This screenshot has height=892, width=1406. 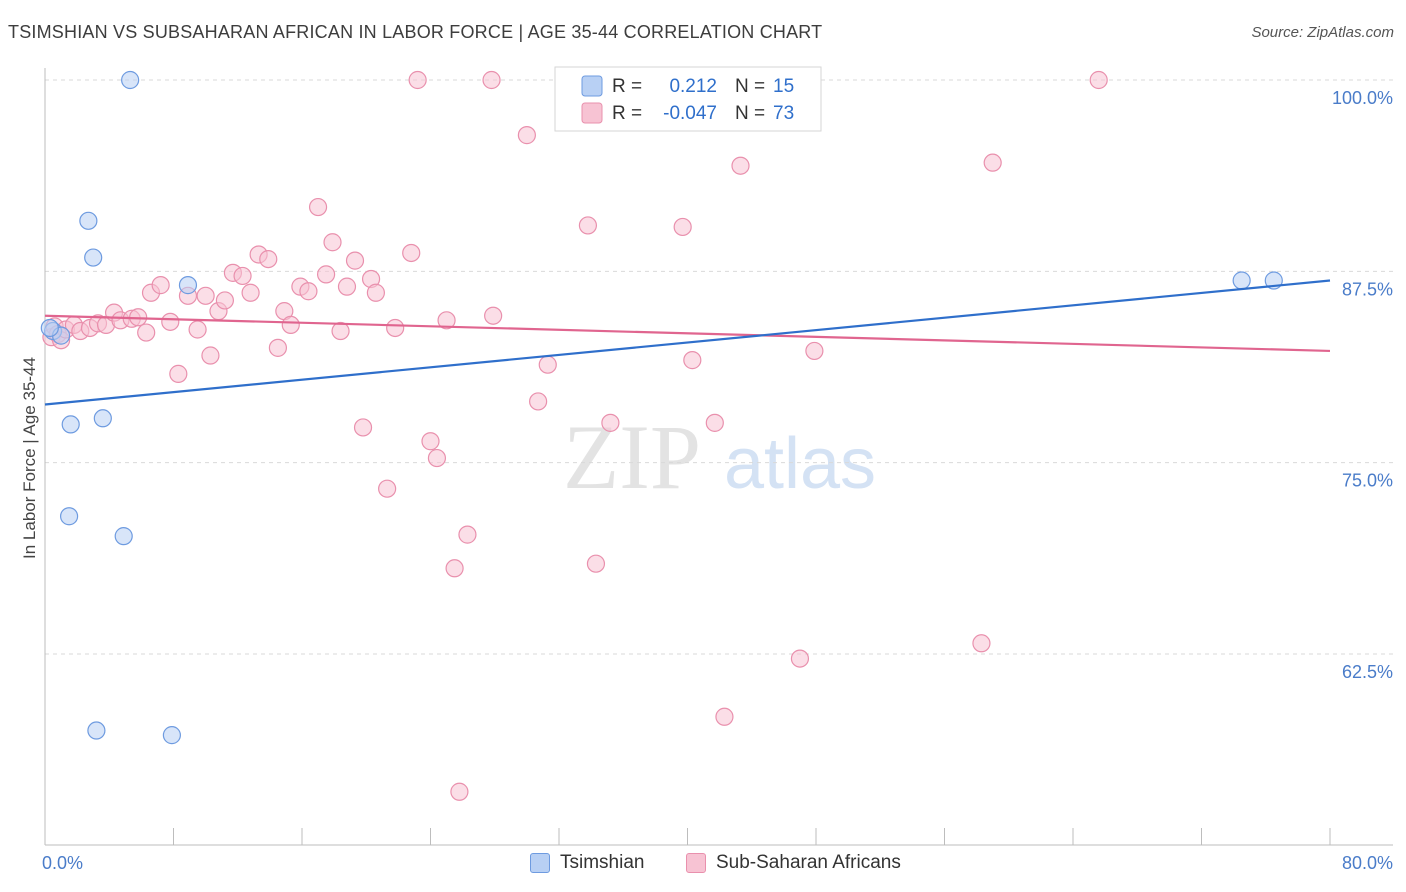 What do you see at coordinates (29, 458) in the screenshot?
I see `y-axis-label: In Labor Force | Age 35-44` at bounding box center [29, 458].